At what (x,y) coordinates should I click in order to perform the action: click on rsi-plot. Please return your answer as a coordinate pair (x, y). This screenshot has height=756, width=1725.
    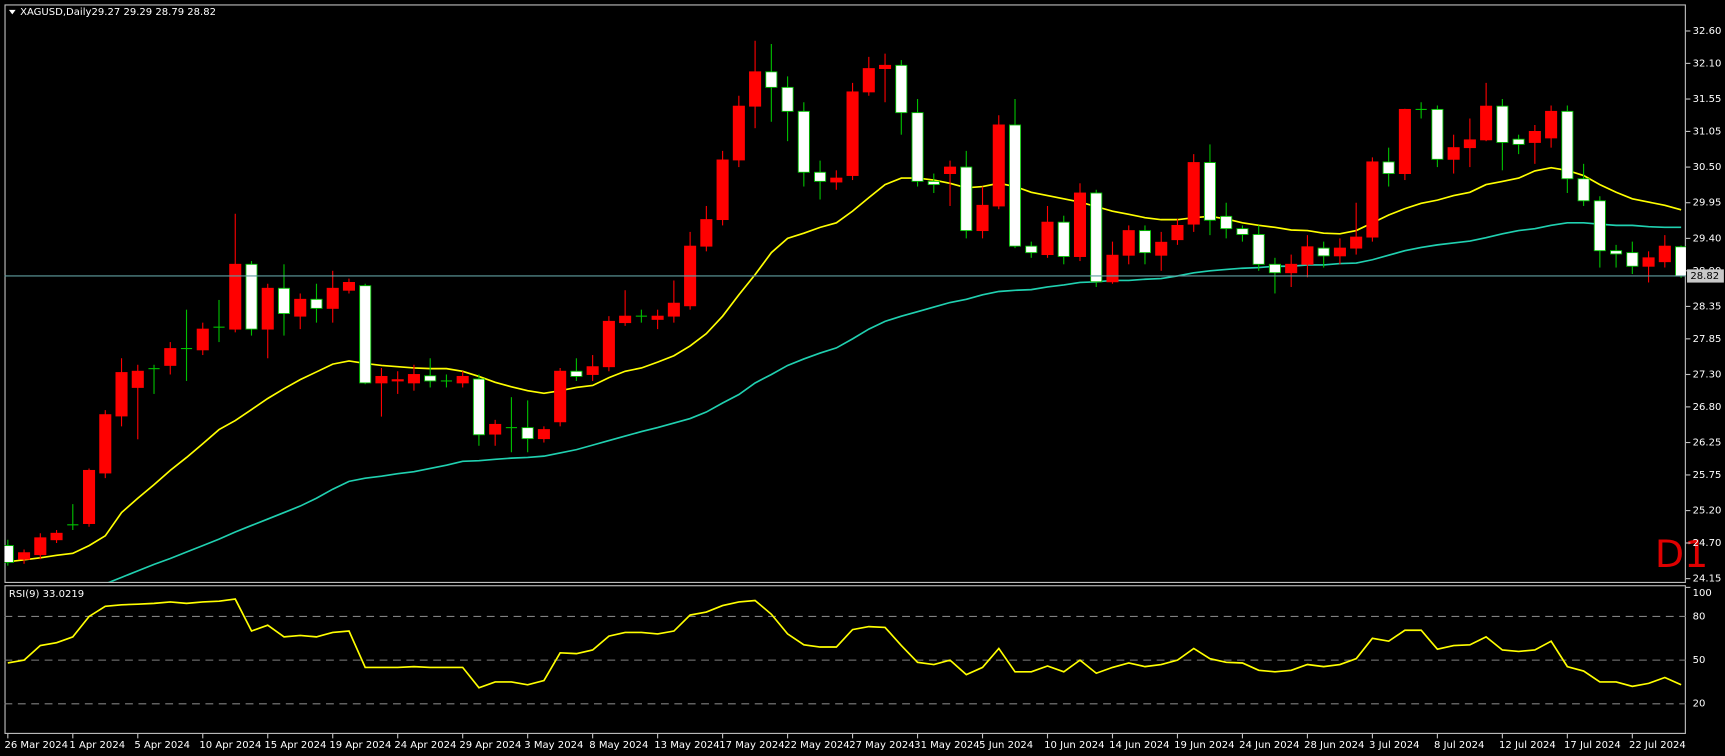
    Looking at the image, I should click on (845, 651).